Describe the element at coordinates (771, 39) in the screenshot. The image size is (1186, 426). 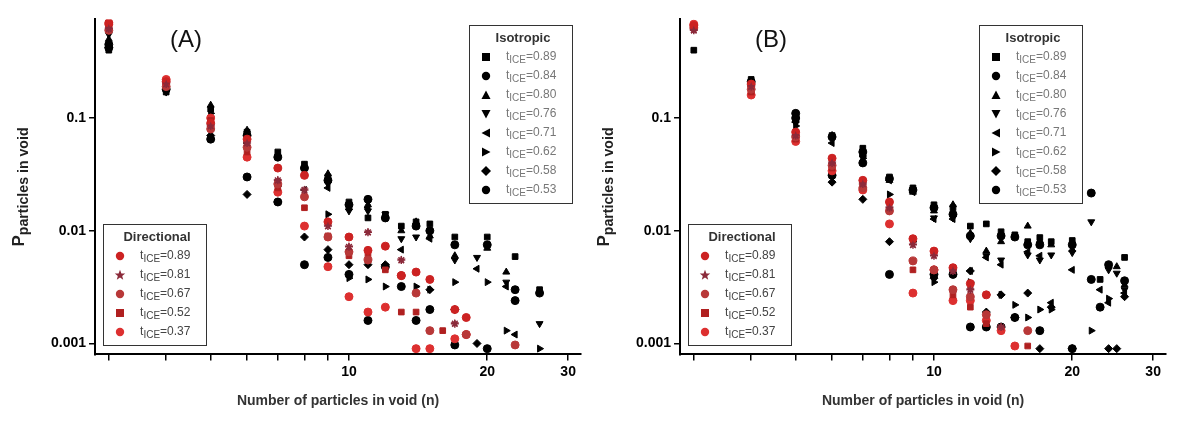
I see `annotation: (B)` at that location.